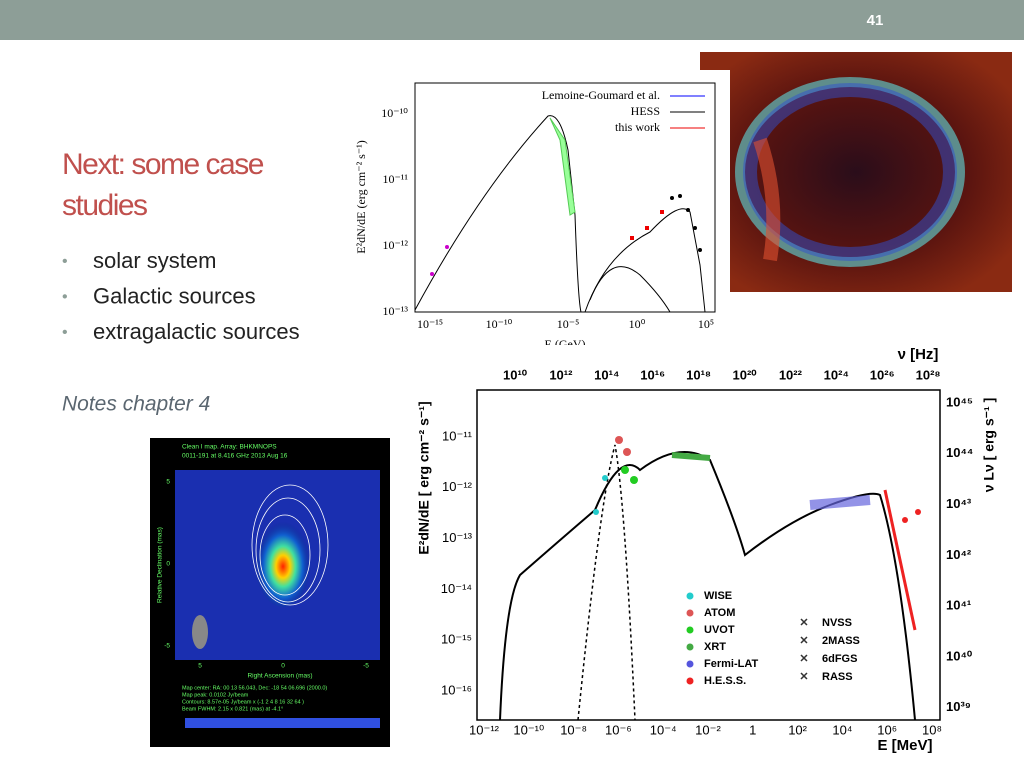 This screenshot has height=773, width=1024. What do you see at coordinates (395, 179) in the screenshot?
I see `y-tick-label: 10⁻¹¹` at bounding box center [395, 179].